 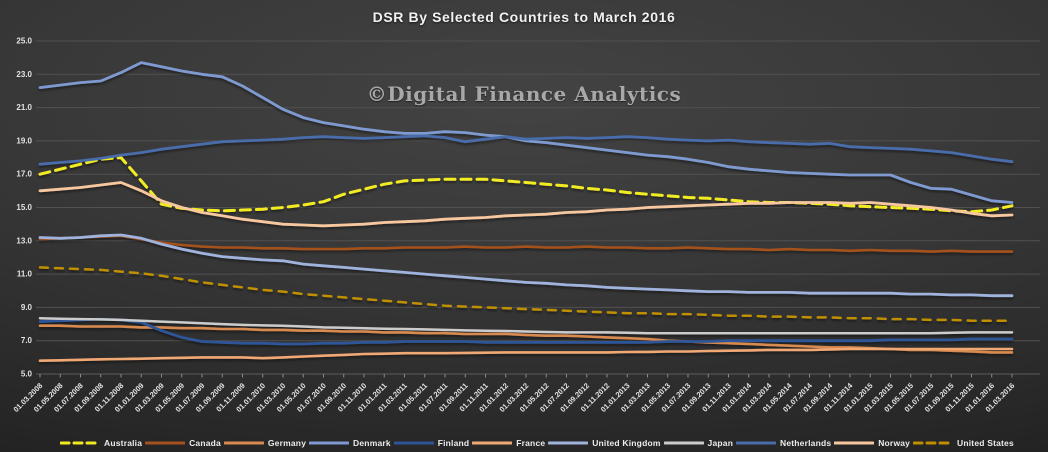 I want to click on legend-item-france: France, so click(x=508, y=443).